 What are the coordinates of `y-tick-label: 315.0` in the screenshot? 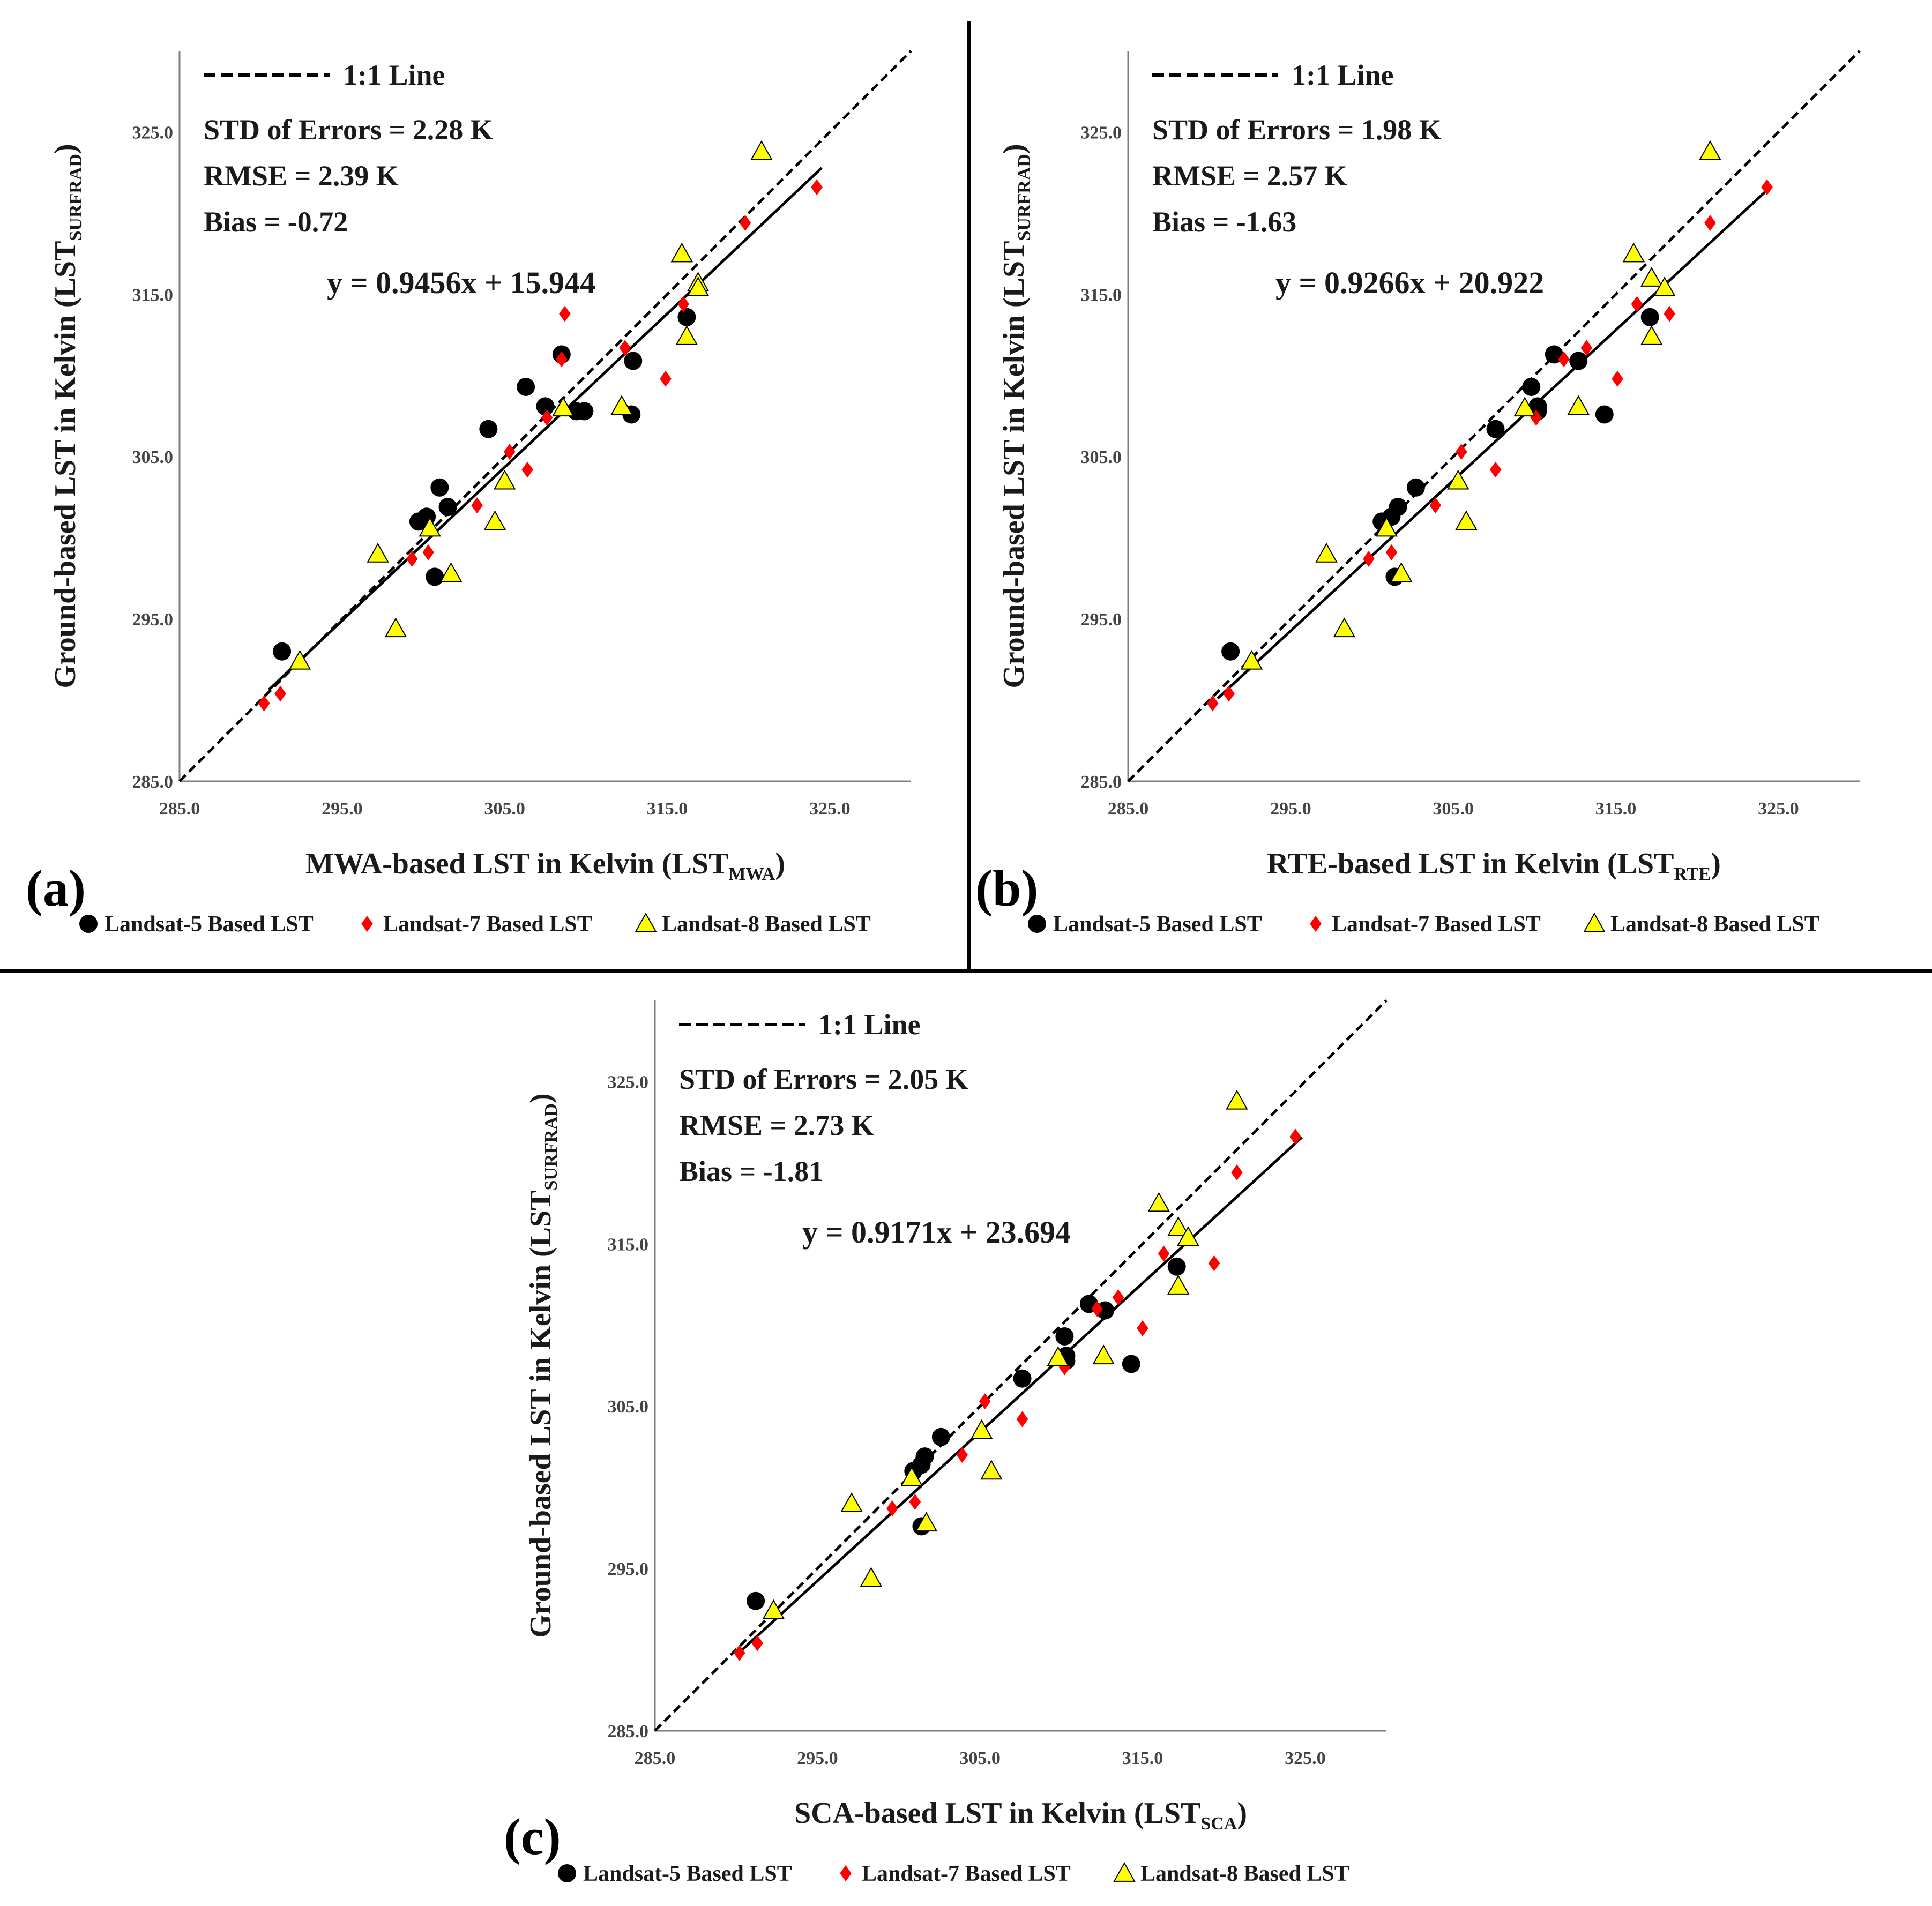 It's located at (153, 295).